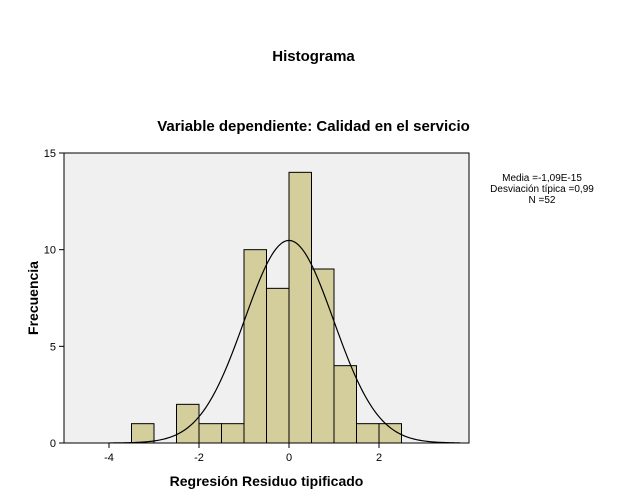  I want to click on stats-sd: Desviación típica =0,99, so click(542, 189).